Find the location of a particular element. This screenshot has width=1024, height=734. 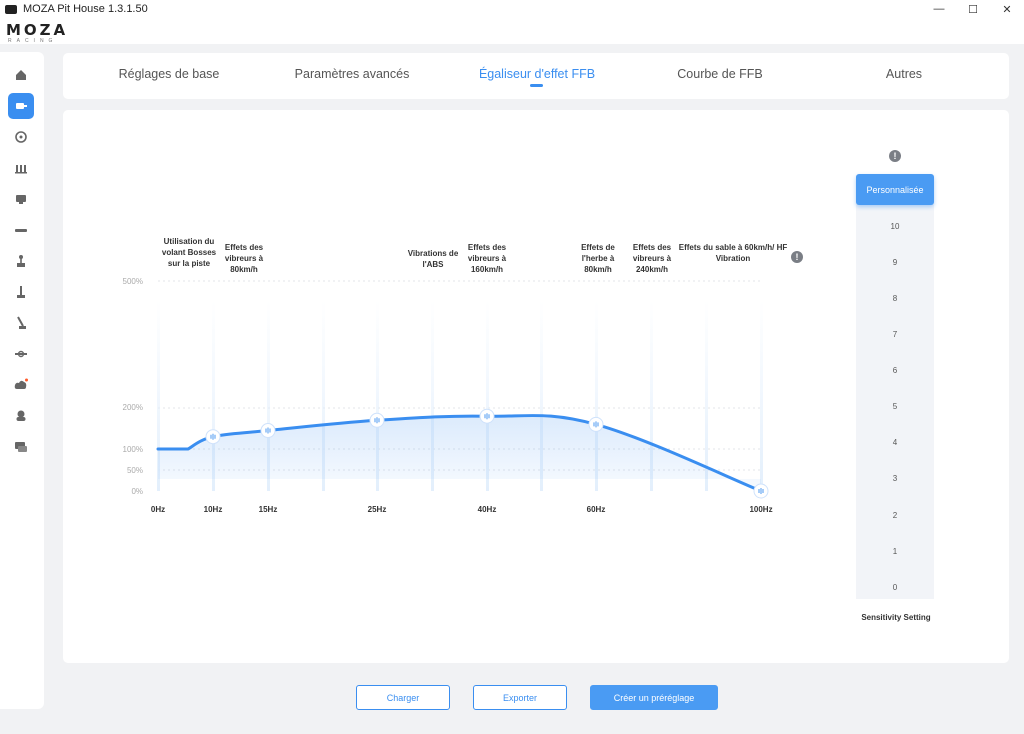

effect-label: Effets du sable à 60km/h/ HF Vibration is located at coordinates (733, 253).